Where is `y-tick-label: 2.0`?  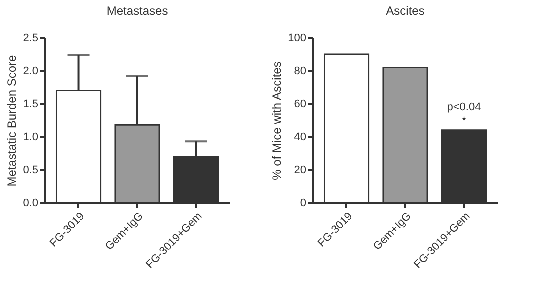 y-tick-label: 2.0 is located at coordinates (30, 72).